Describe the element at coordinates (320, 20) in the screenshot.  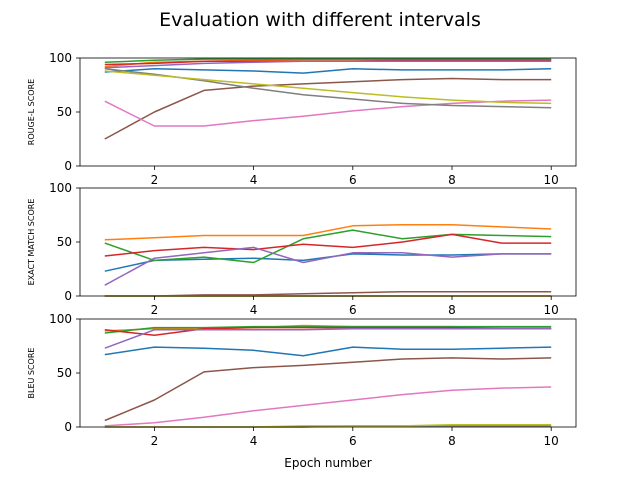
I see `figure-title: Evaluation with different intervals` at that location.